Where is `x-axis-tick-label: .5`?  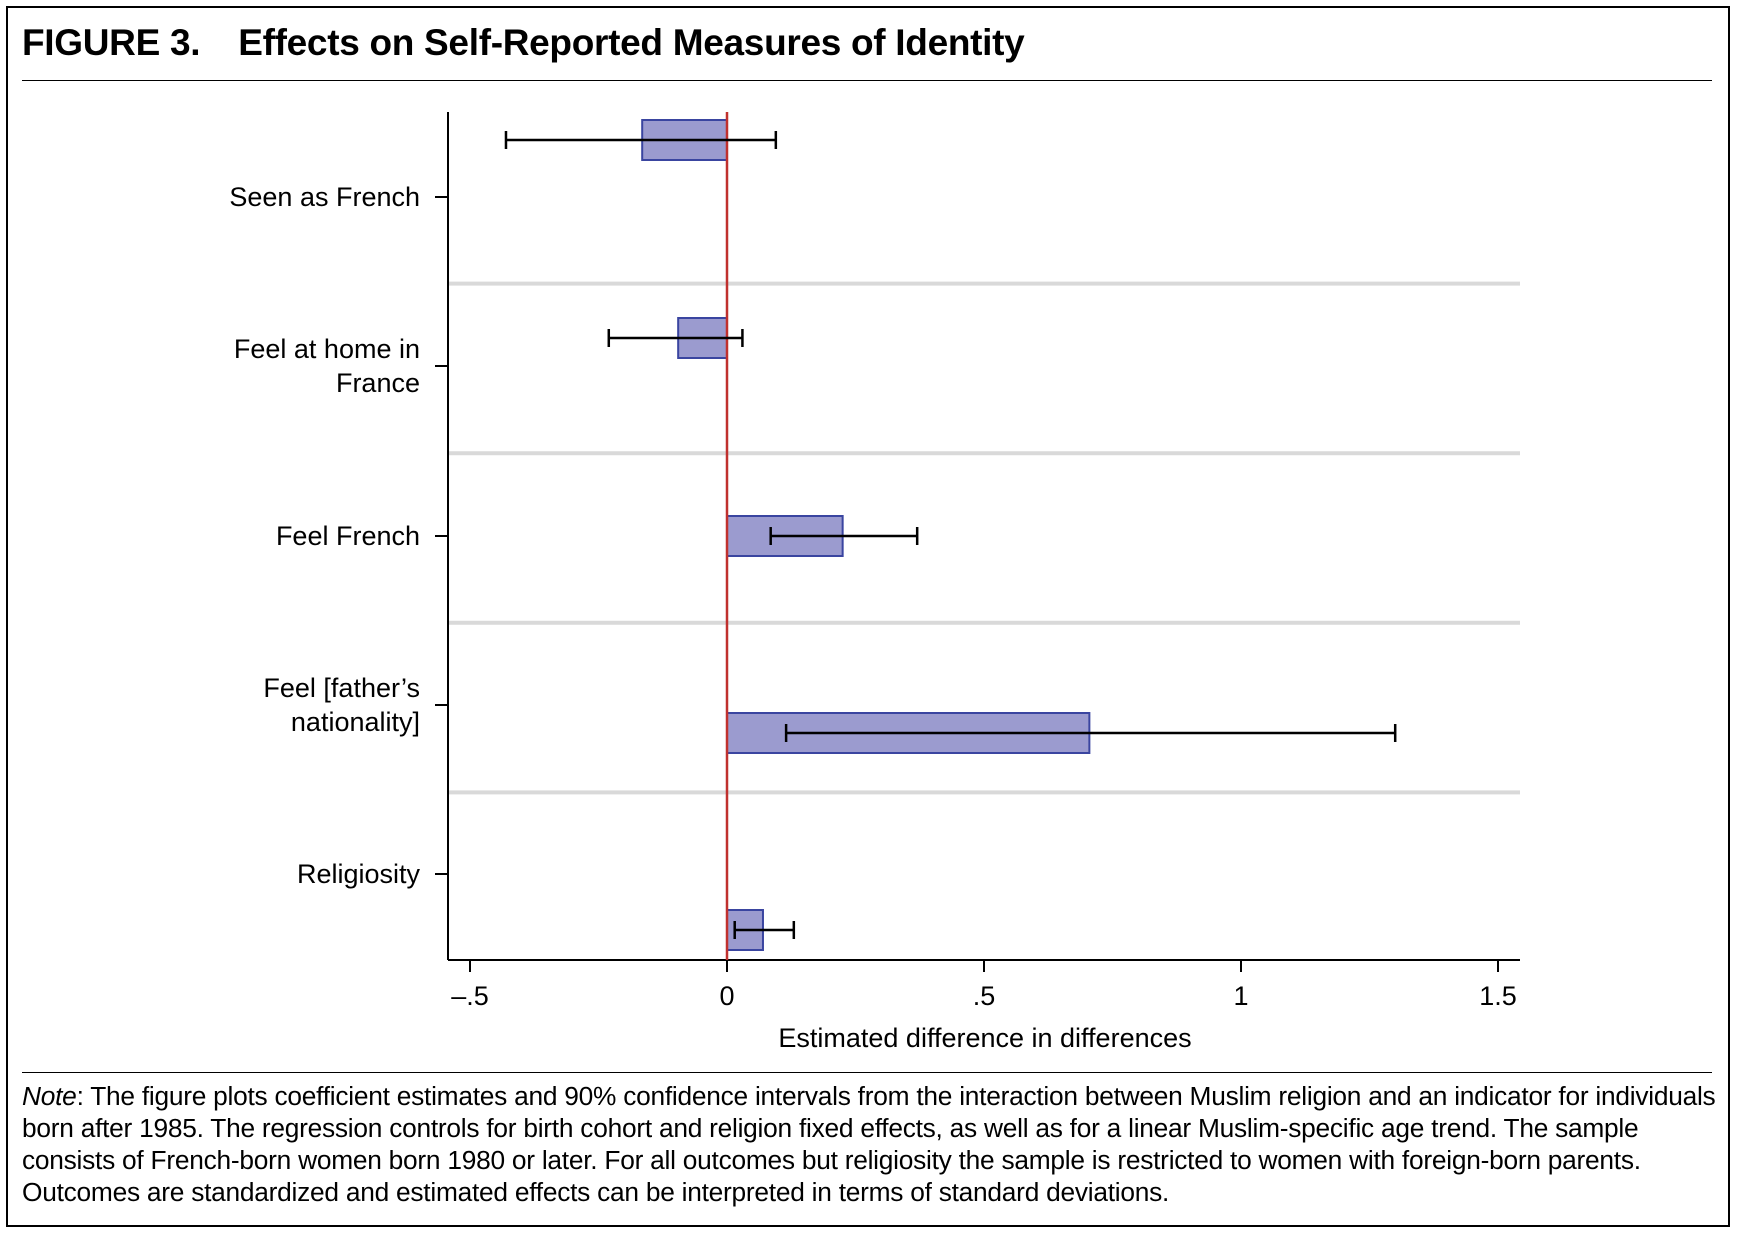 x-axis-tick-label: .5 is located at coordinates (984, 996).